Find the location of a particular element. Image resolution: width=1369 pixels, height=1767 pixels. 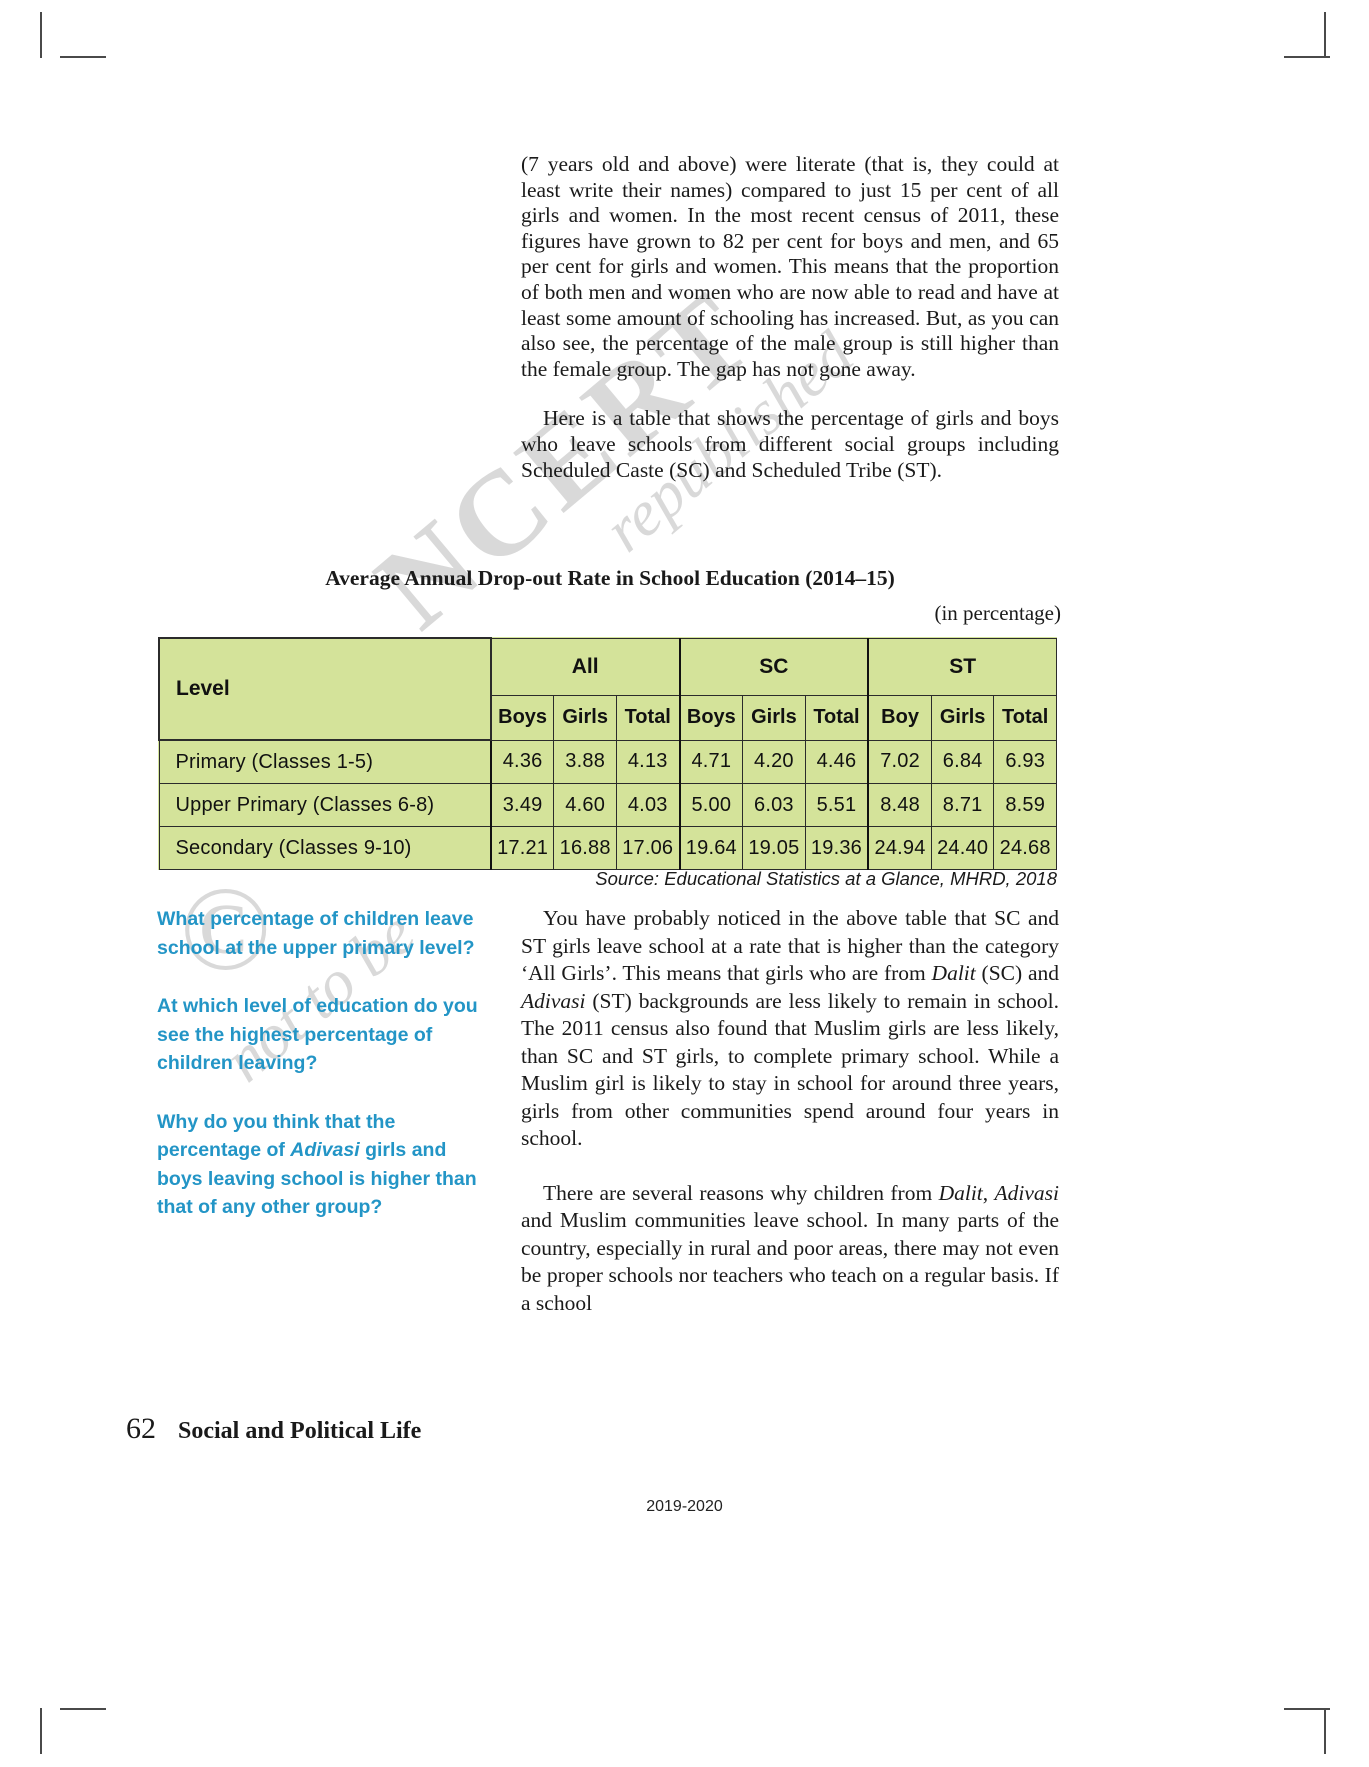

table-unit-note: (in percentage) is located at coordinates (997, 613).